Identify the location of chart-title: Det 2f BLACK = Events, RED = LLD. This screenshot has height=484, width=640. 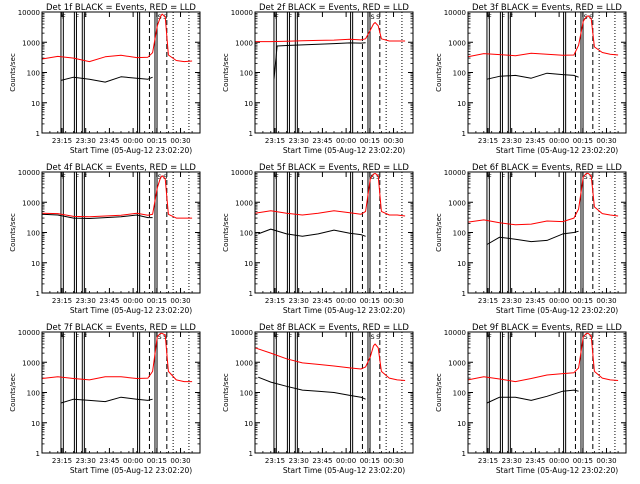
(334, 8).